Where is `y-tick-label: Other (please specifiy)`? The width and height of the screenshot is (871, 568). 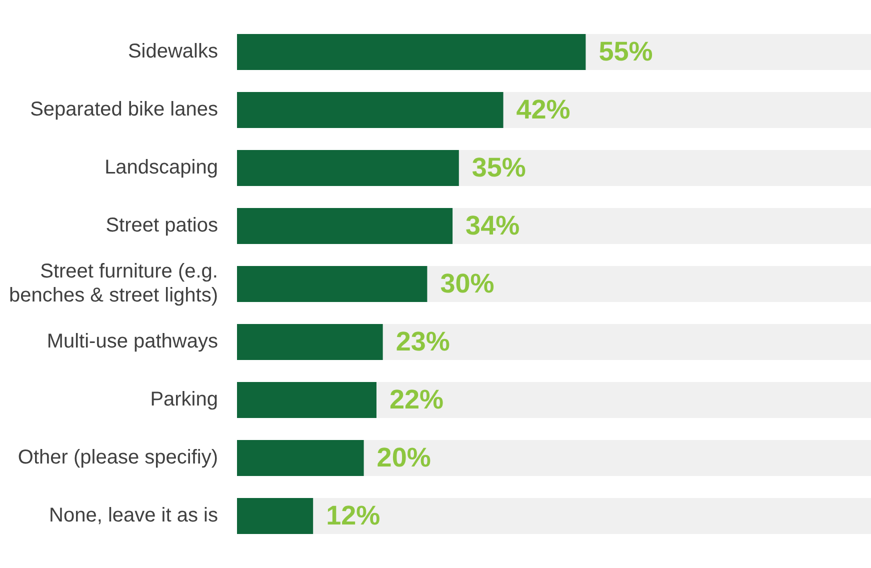 y-tick-label: Other (please specifiy) is located at coordinates (118, 457).